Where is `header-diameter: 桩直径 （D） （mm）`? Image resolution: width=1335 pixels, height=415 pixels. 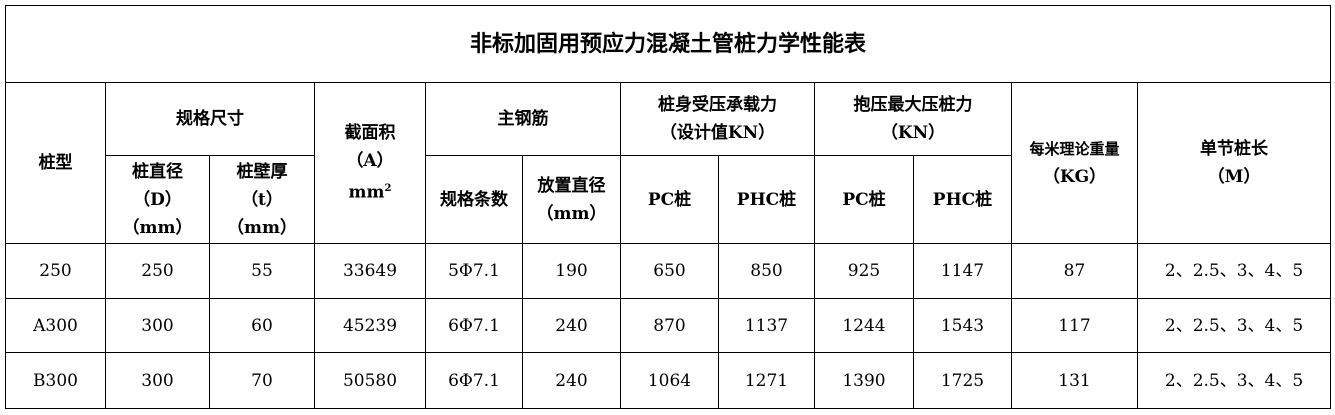 header-diameter: 桩直径 （D） （mm） is located at coordinates (157, 199).